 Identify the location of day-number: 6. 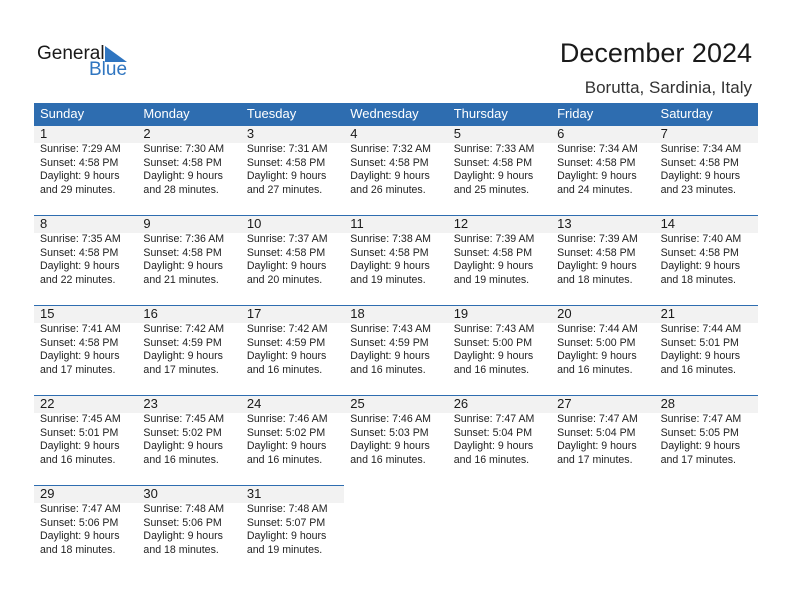
(561, 133).